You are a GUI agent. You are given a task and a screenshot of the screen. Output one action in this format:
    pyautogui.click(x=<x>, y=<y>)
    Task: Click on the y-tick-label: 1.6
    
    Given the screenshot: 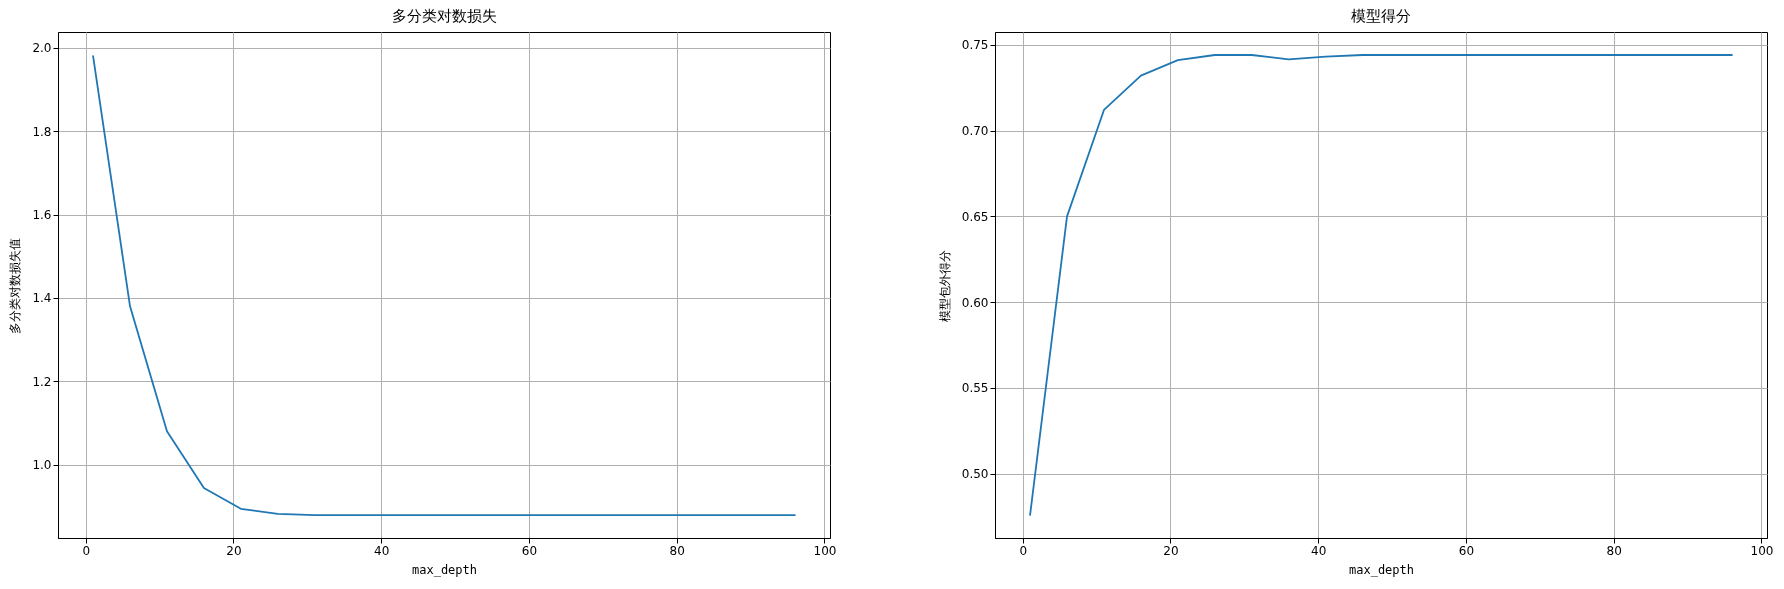 What is the action you would take?
    pyautogui.click(x=42, y=215)
    